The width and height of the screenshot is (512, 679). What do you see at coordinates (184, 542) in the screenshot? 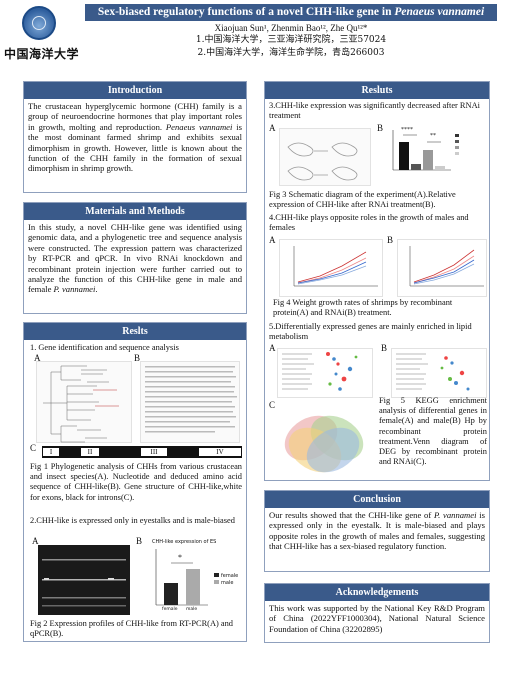
I see `qpcr-chart-title: CHH-like expression of ES` at bounding box center [184, 542].